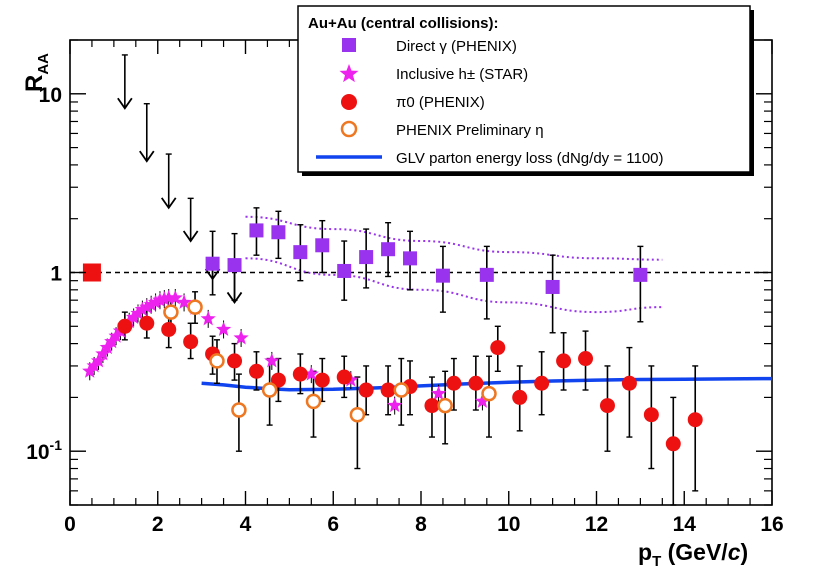 The image size is (831, 575). I want to click on x-tick-label: 2, so click(158, 524).